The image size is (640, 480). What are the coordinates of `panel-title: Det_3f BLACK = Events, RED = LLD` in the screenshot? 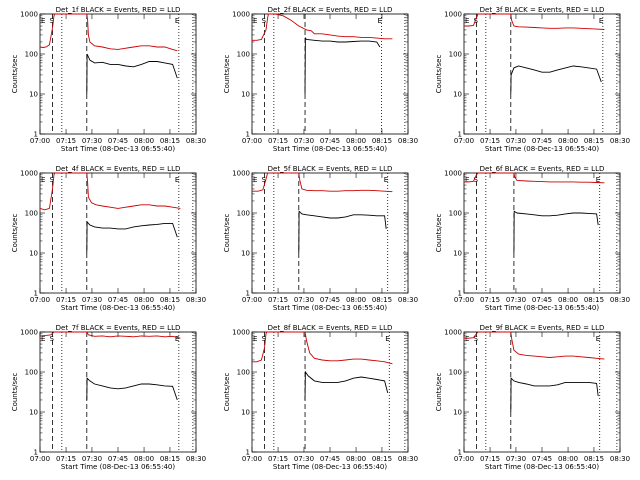 It's located at (542, 10).